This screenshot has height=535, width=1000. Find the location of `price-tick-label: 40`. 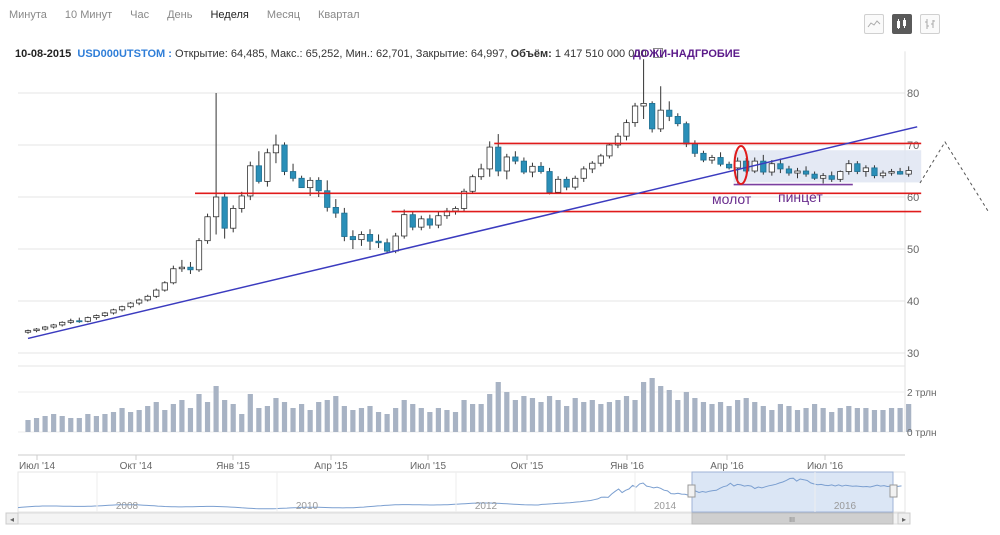

price-tick-label: 40 is located at coordinates (913, 302).